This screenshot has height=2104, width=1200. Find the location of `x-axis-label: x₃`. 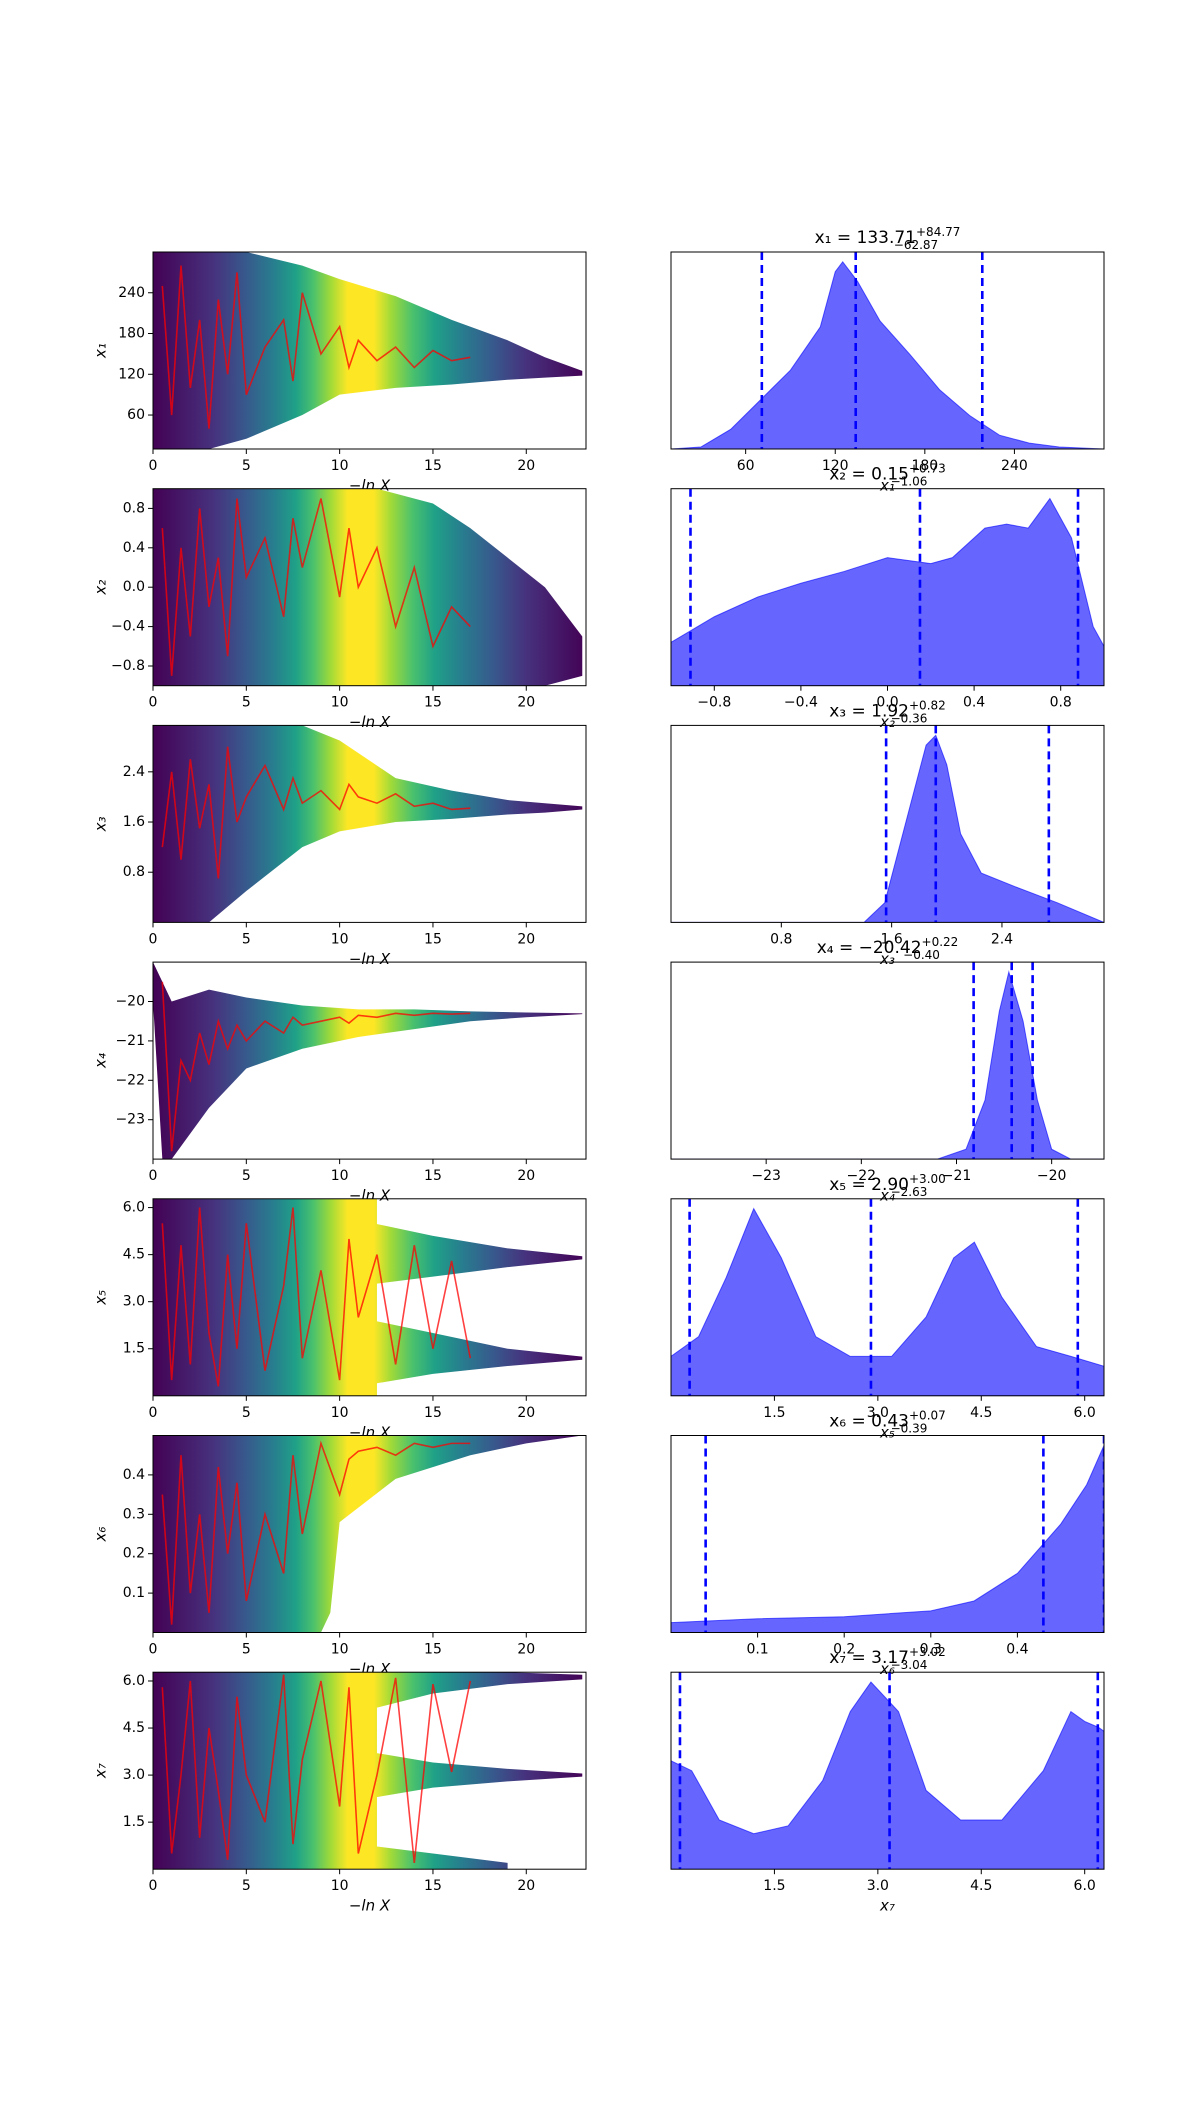

x-axis-label: x₃ is located at coordinates (887, 959).